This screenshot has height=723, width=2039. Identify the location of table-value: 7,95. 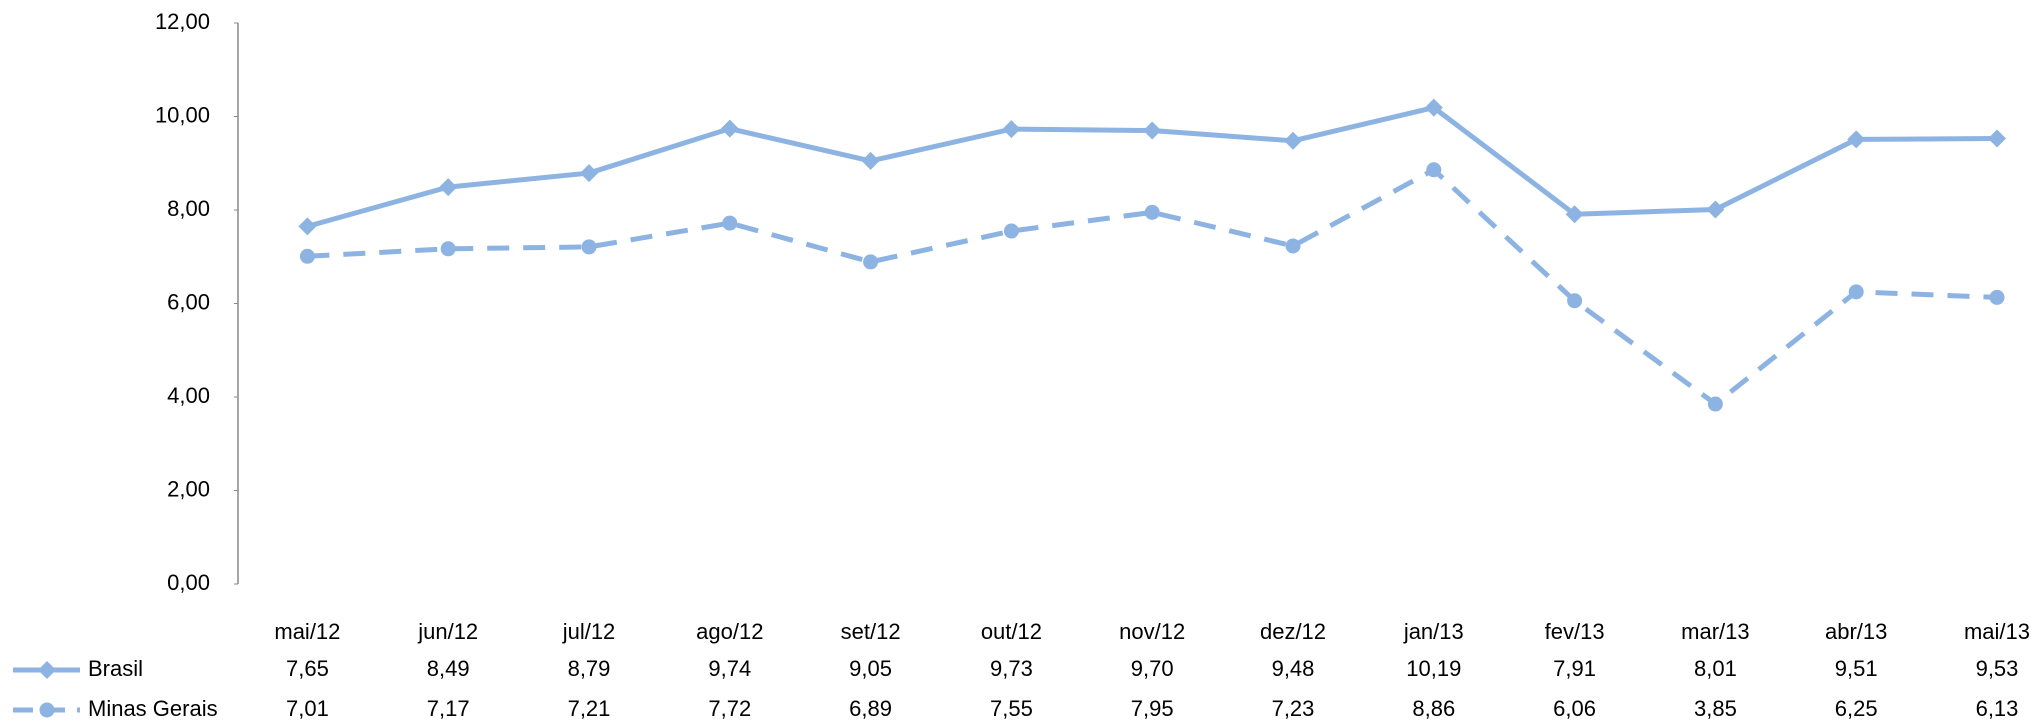
(1152, 708).